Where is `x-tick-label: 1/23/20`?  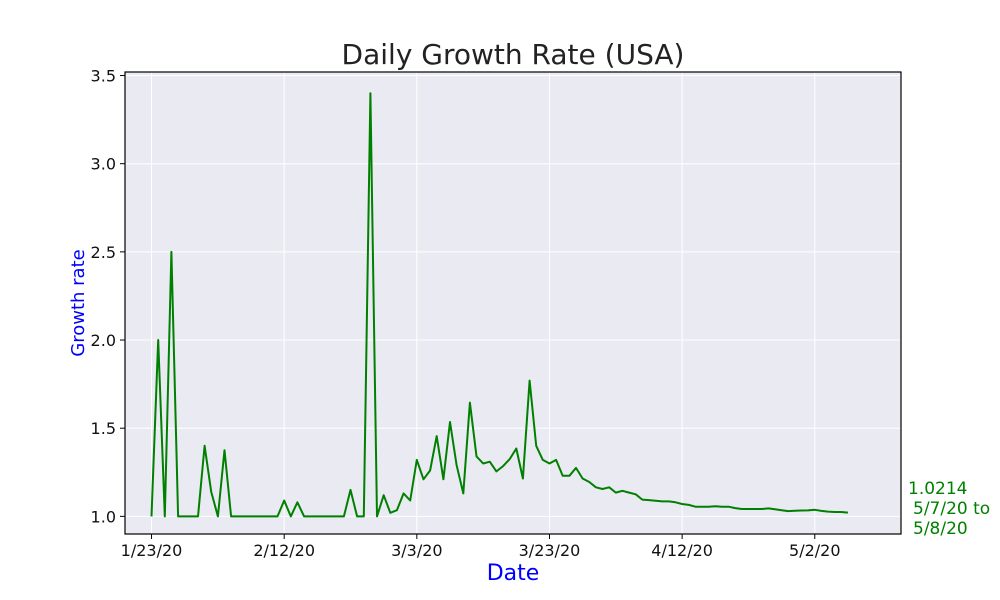
x-tick-label: 1/23/20 is located at coordinates (152, 550).